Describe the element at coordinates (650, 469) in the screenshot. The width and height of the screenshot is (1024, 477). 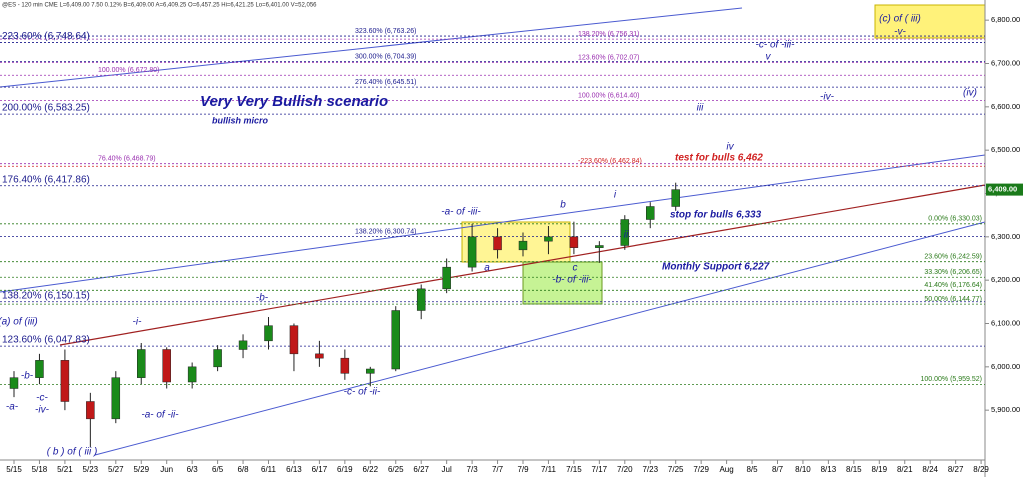
I see `x-tick-label: 7/23` at that location.